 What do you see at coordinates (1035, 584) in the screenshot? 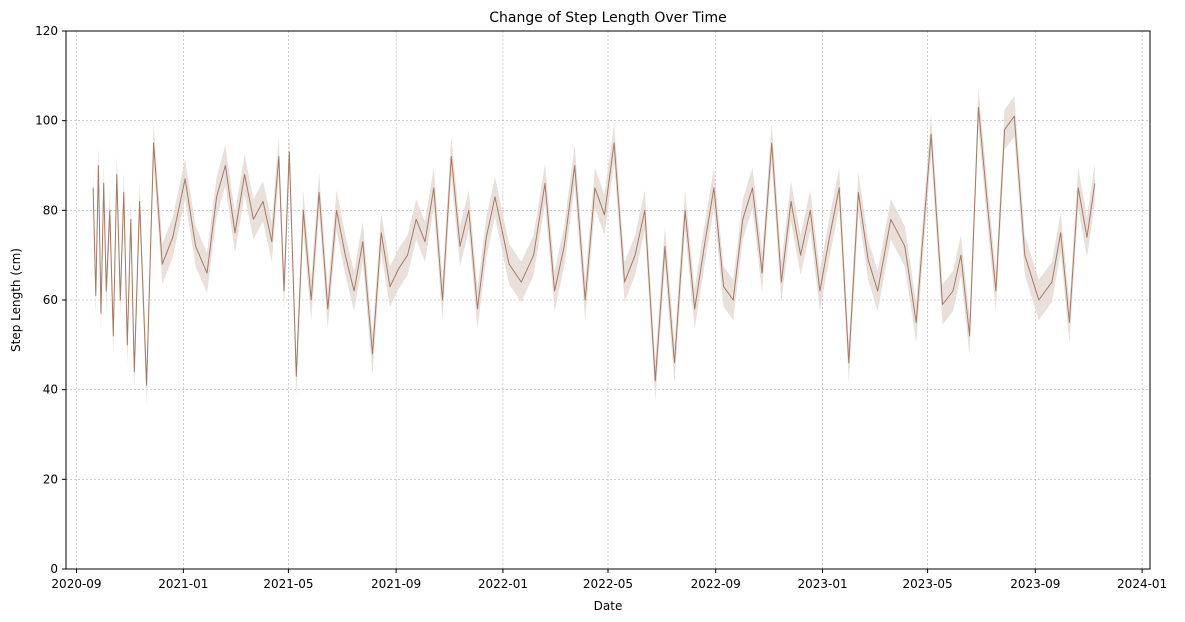
I see `x-tick-label: 2023-09` at bounding box center [1035, 584].